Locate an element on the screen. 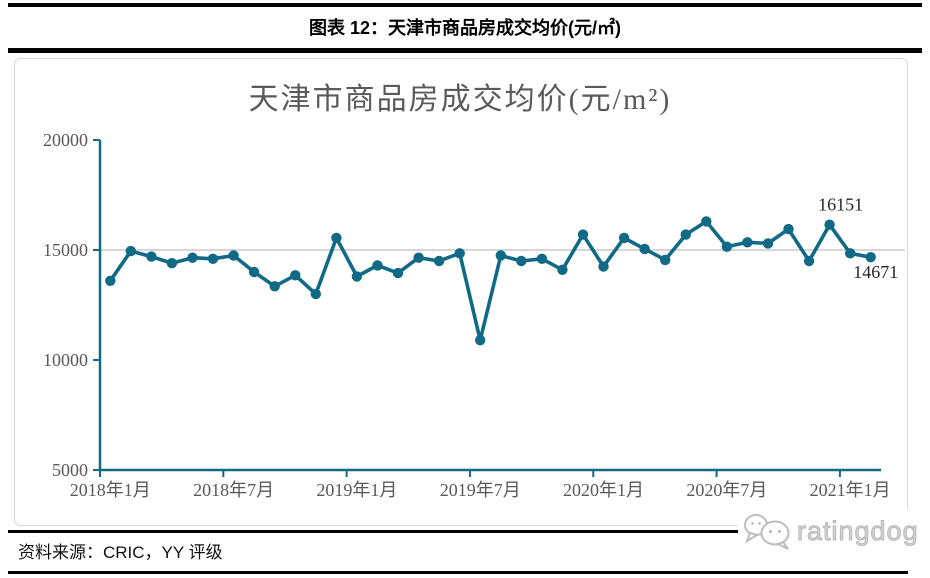 The width and height of the screenshot is (930, 578). y-tick-label: 20000 is located at coordinates (65, 140).